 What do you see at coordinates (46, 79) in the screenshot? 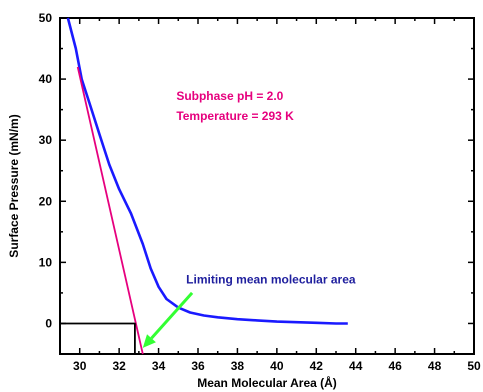
I see `y-tick-label: 40` at bounding box center [46, 79].